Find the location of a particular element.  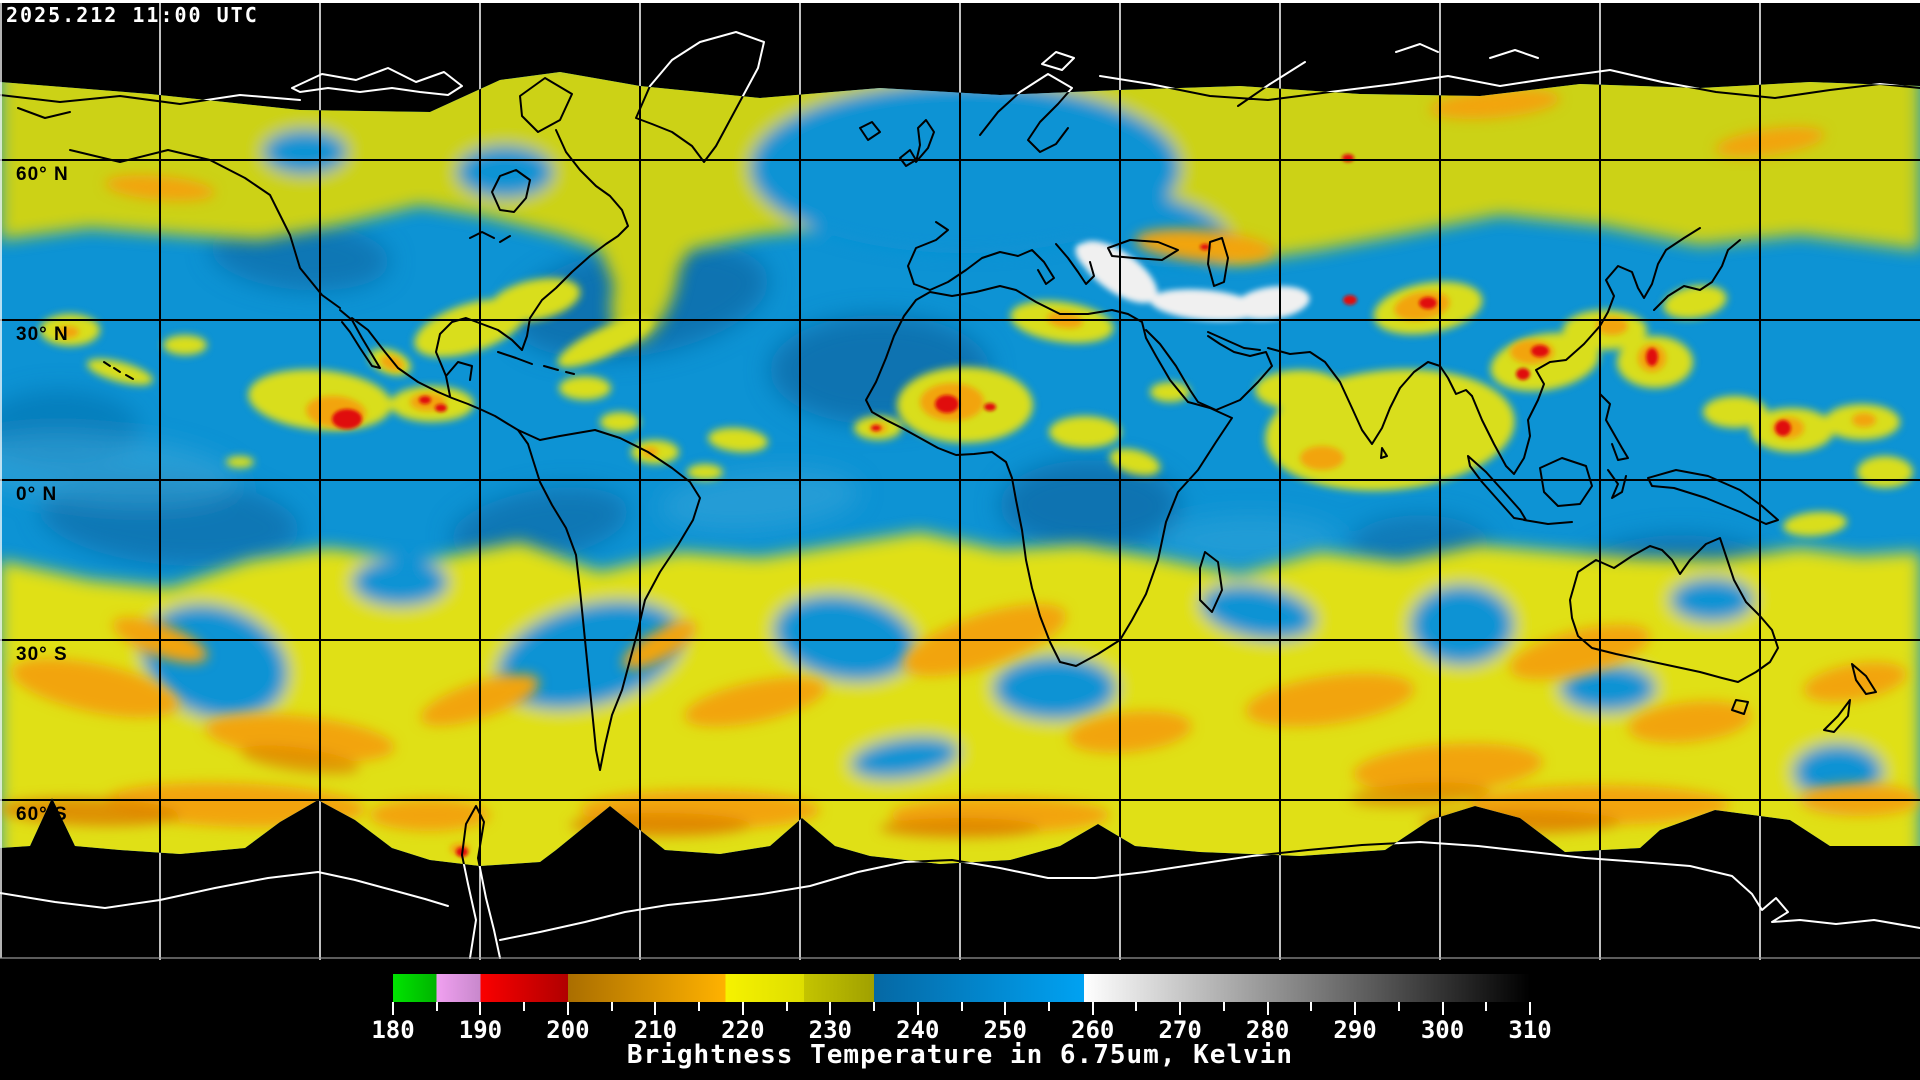

colorbar-title: Brightness Temperature in 6.75um, Kelvin is located at coordinates (960, 1055).